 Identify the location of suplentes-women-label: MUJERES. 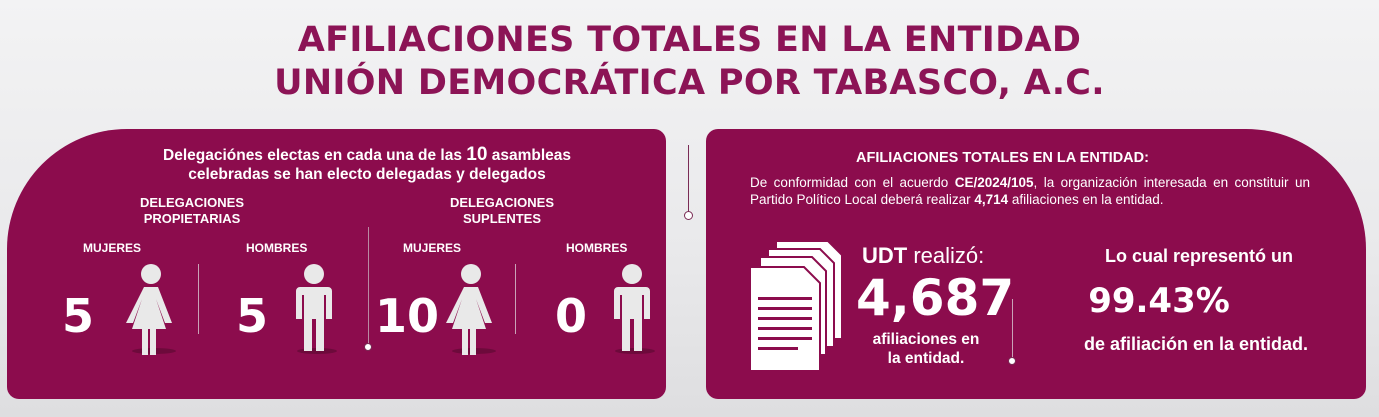
(432, 248).